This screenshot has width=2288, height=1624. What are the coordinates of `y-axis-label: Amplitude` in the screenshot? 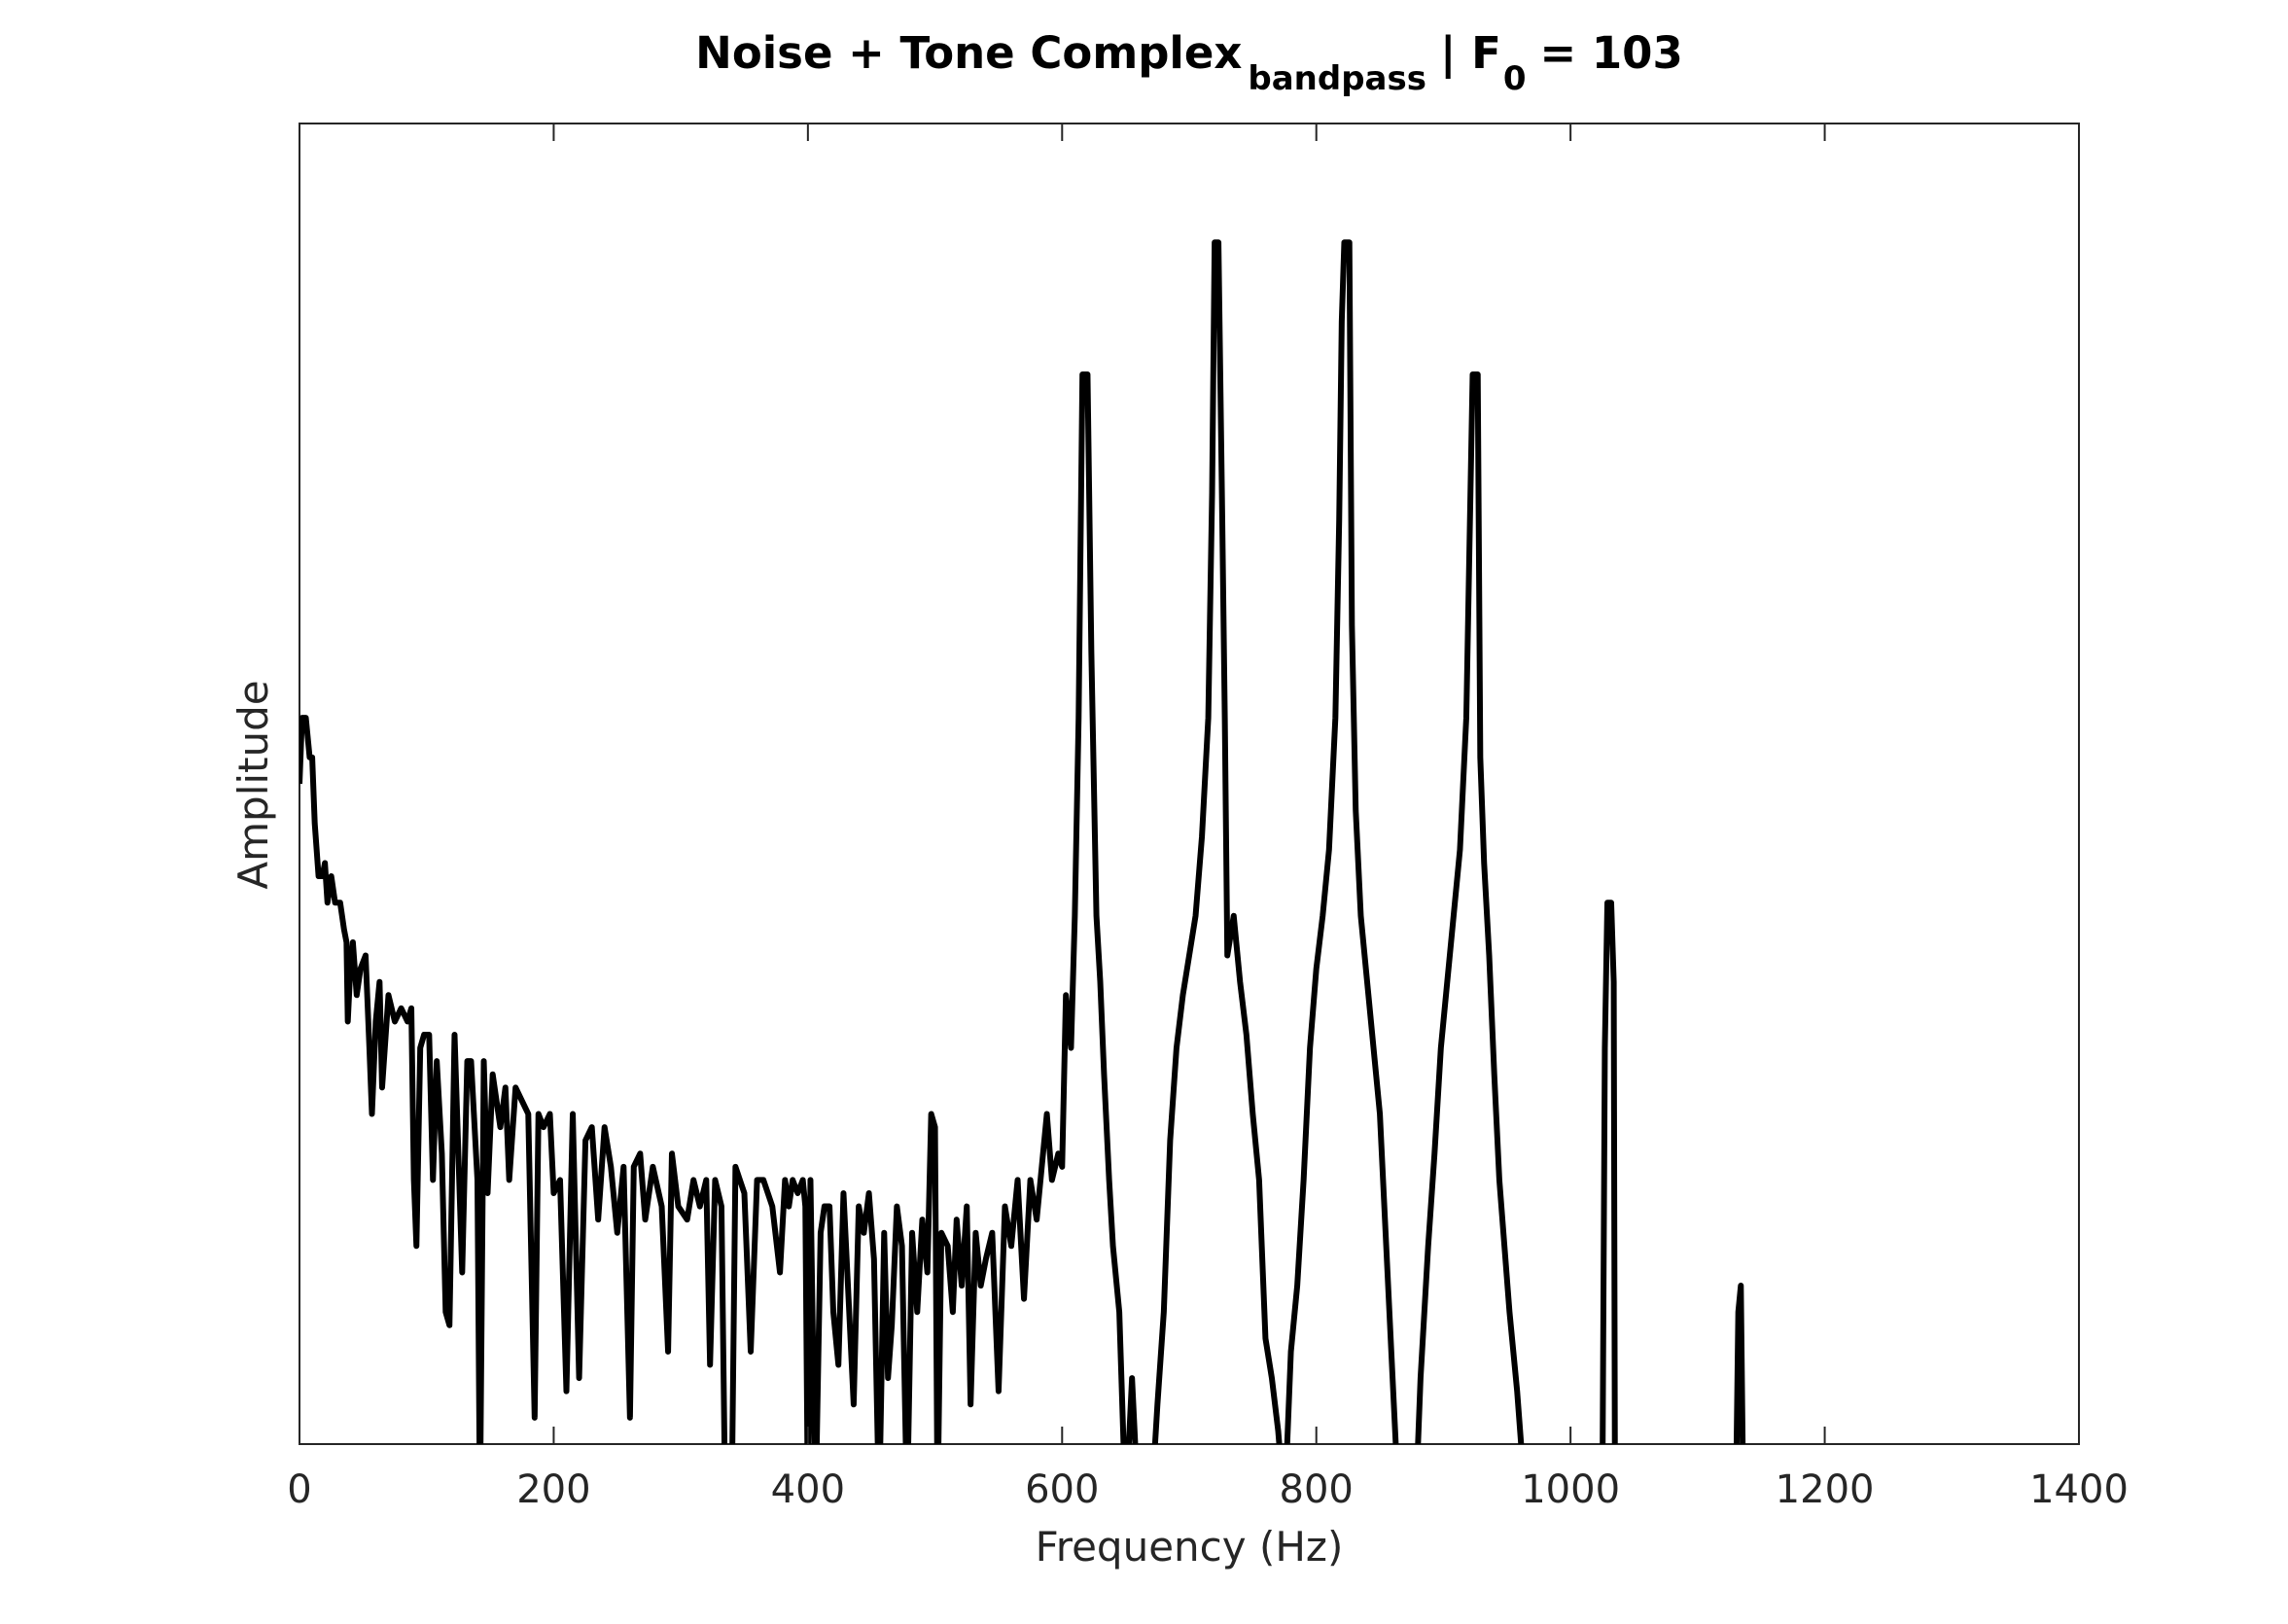 It's located at (253, 784).